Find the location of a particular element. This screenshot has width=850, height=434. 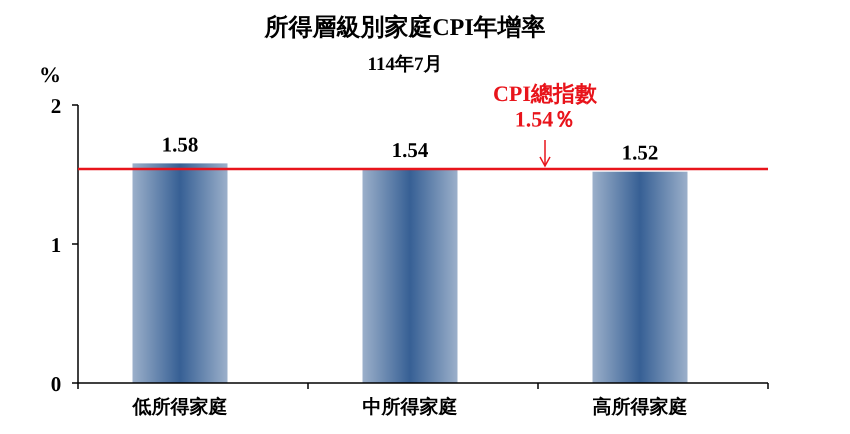

ylabel: % is located at coordinates (50, 74).